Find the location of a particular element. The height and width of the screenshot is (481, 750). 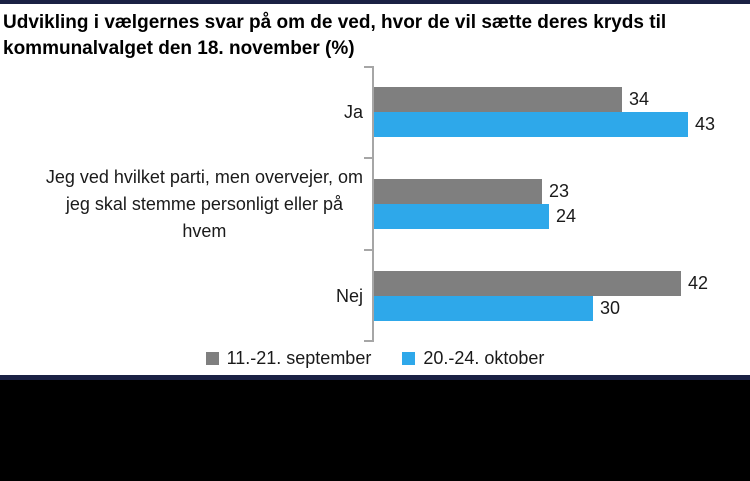

bar-track: 30 is located at coordinates (562, 308).